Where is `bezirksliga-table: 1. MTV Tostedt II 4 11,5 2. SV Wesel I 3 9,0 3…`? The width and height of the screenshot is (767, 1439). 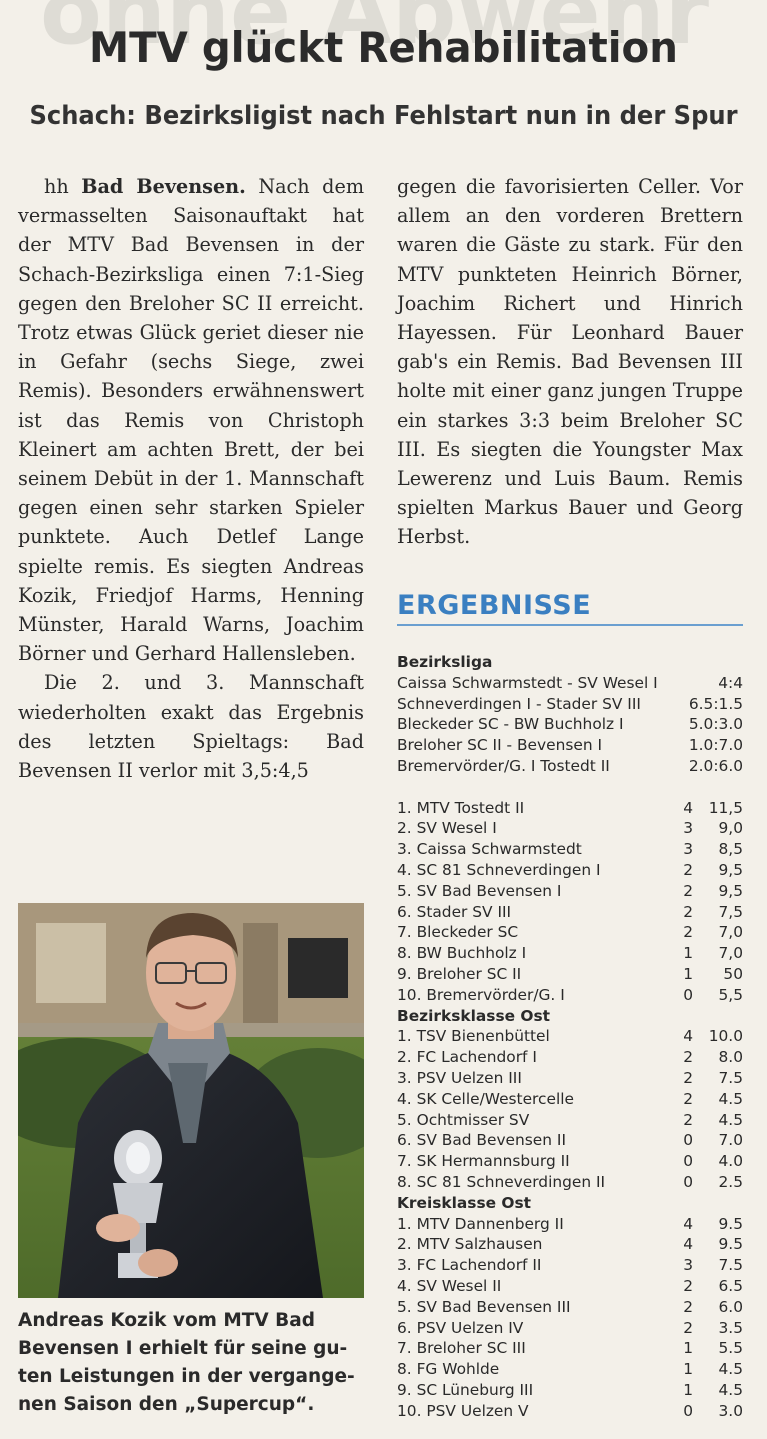
bezirksliga-table: 1. MTV Tostedt II 4 11,5 2. SV Wesel I 3 9,0 3… is located at coordinates (570, 902).